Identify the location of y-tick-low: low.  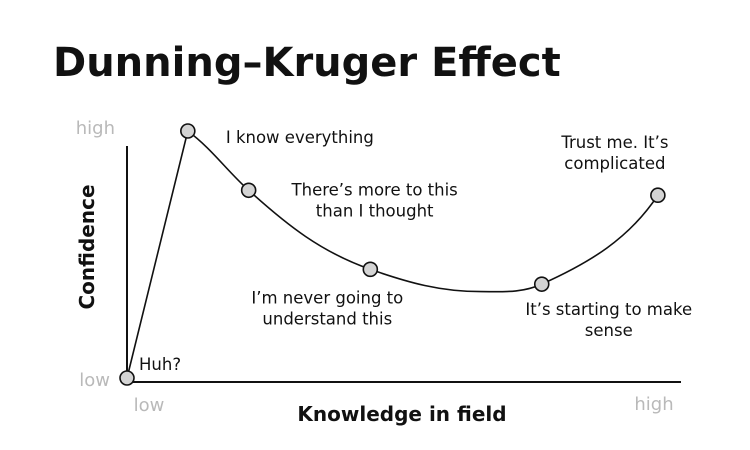
(94, 380).